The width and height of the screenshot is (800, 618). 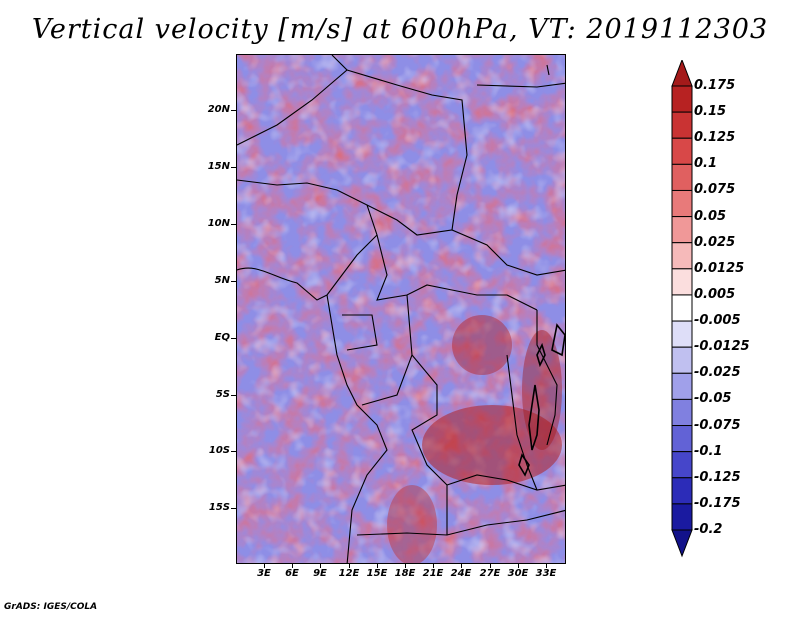 What do you see at coordinates (482, 345) in the screenshot?
I see `ascent-region-east` at bounding box center [482, 345].